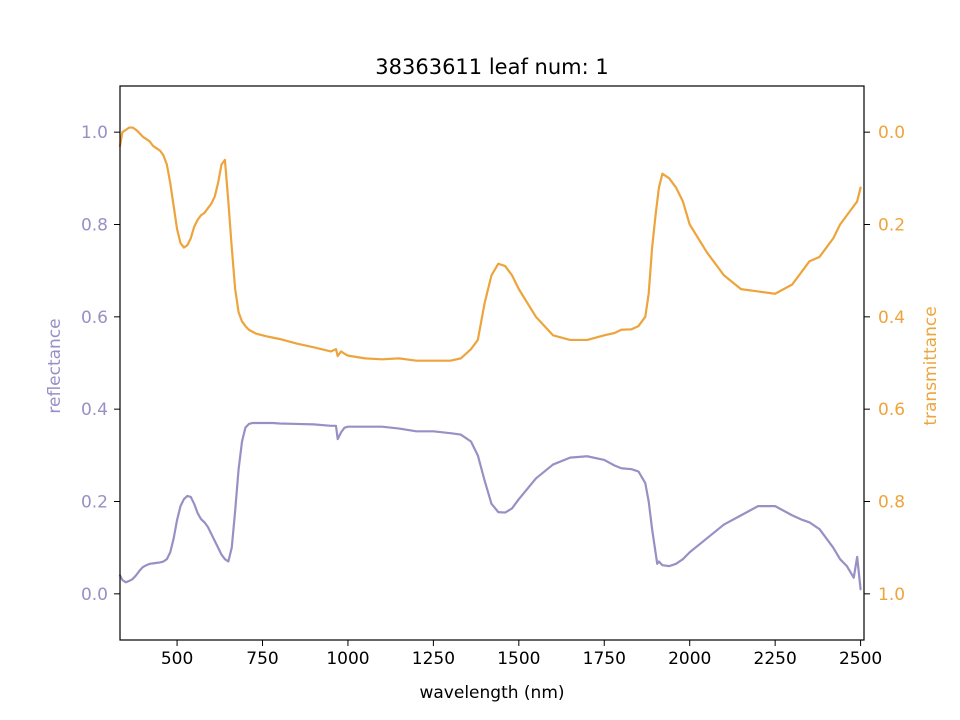 This screenshot has height=720, width=960. What do you see at coordinates (891, 226) in the screenshot?
I see `y-right-tick-label: 0.2` at bounding box center [891, 226].